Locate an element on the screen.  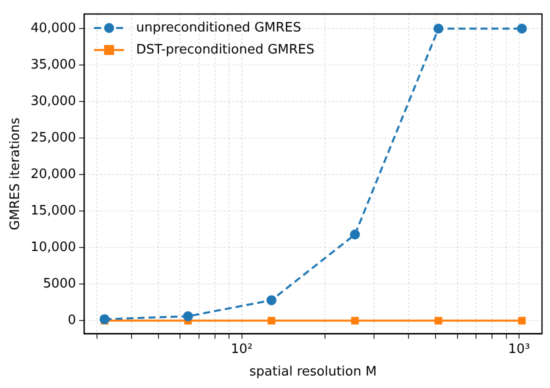
y-tick-label: 30,000 is located at coordinates (53, 101).